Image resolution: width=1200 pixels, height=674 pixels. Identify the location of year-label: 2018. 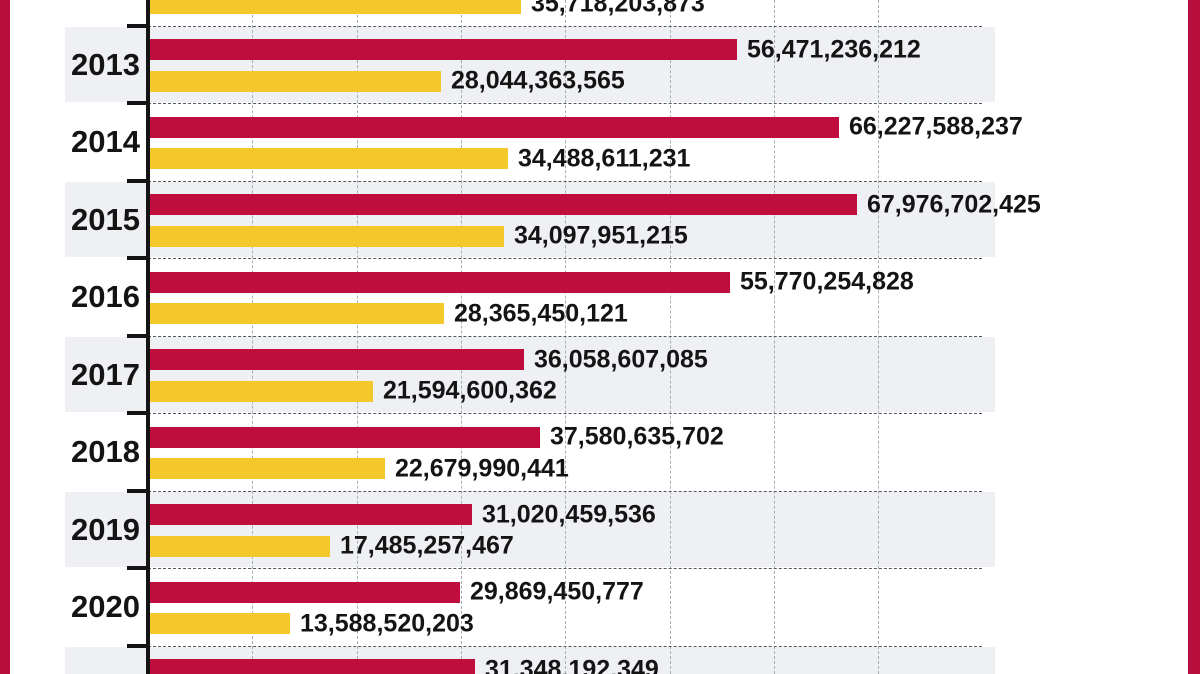
(105, 452).